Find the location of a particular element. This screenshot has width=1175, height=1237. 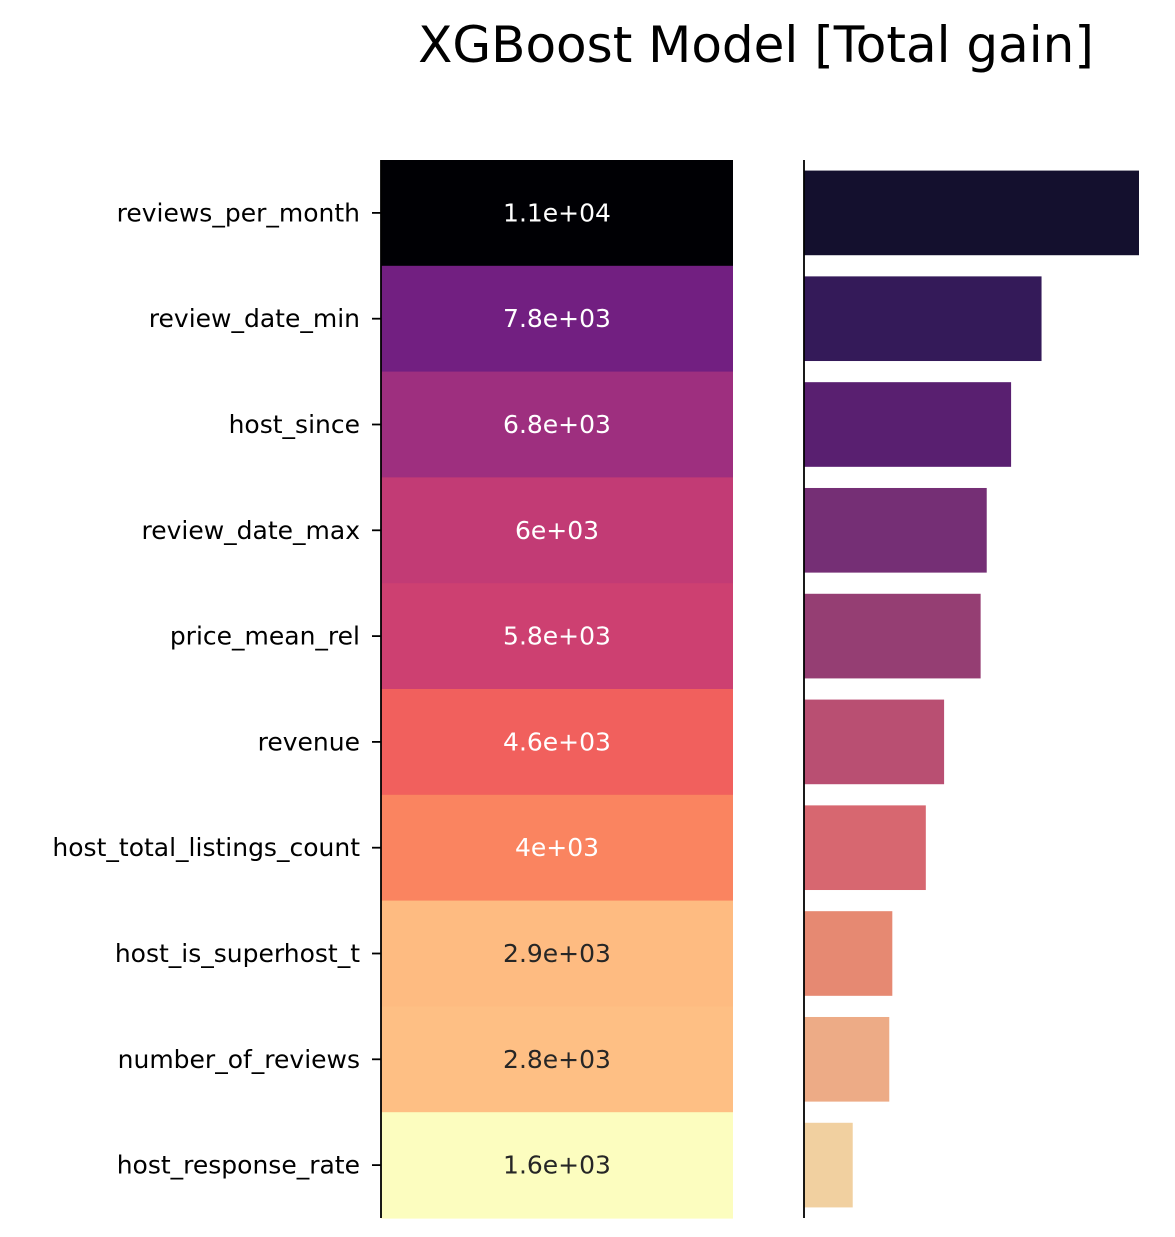

heatmap-cell-label: 2.8e+03 is located at coordinates (557, 1059).